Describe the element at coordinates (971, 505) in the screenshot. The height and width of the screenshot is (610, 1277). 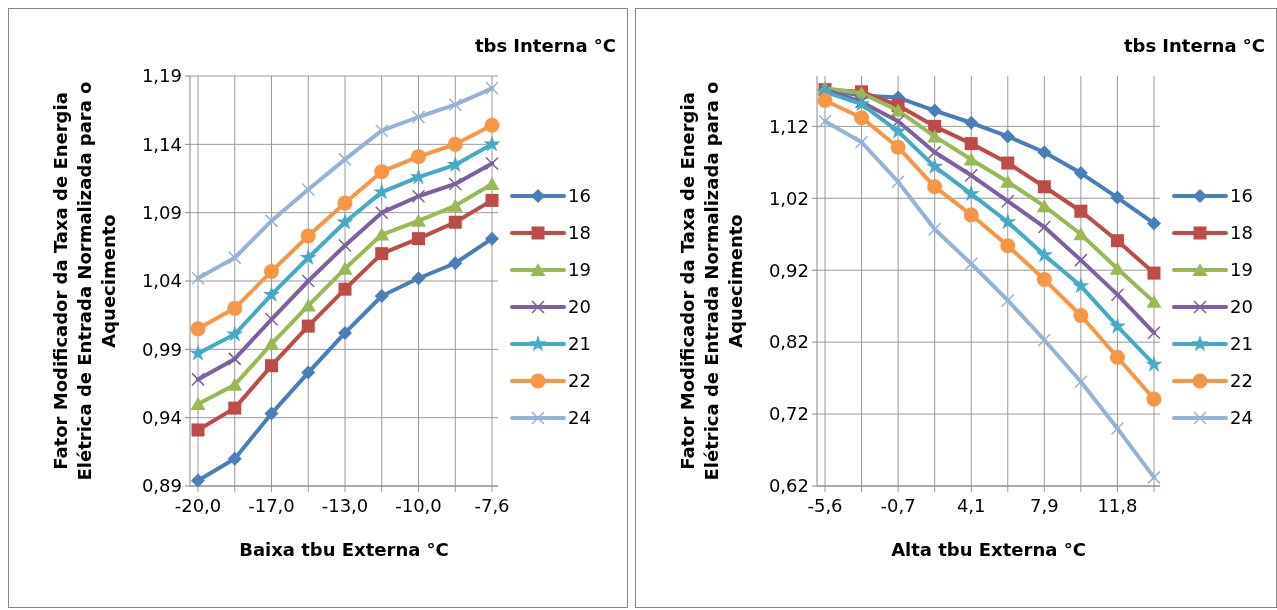
I see `x-tick-label: 4,1` at that location.